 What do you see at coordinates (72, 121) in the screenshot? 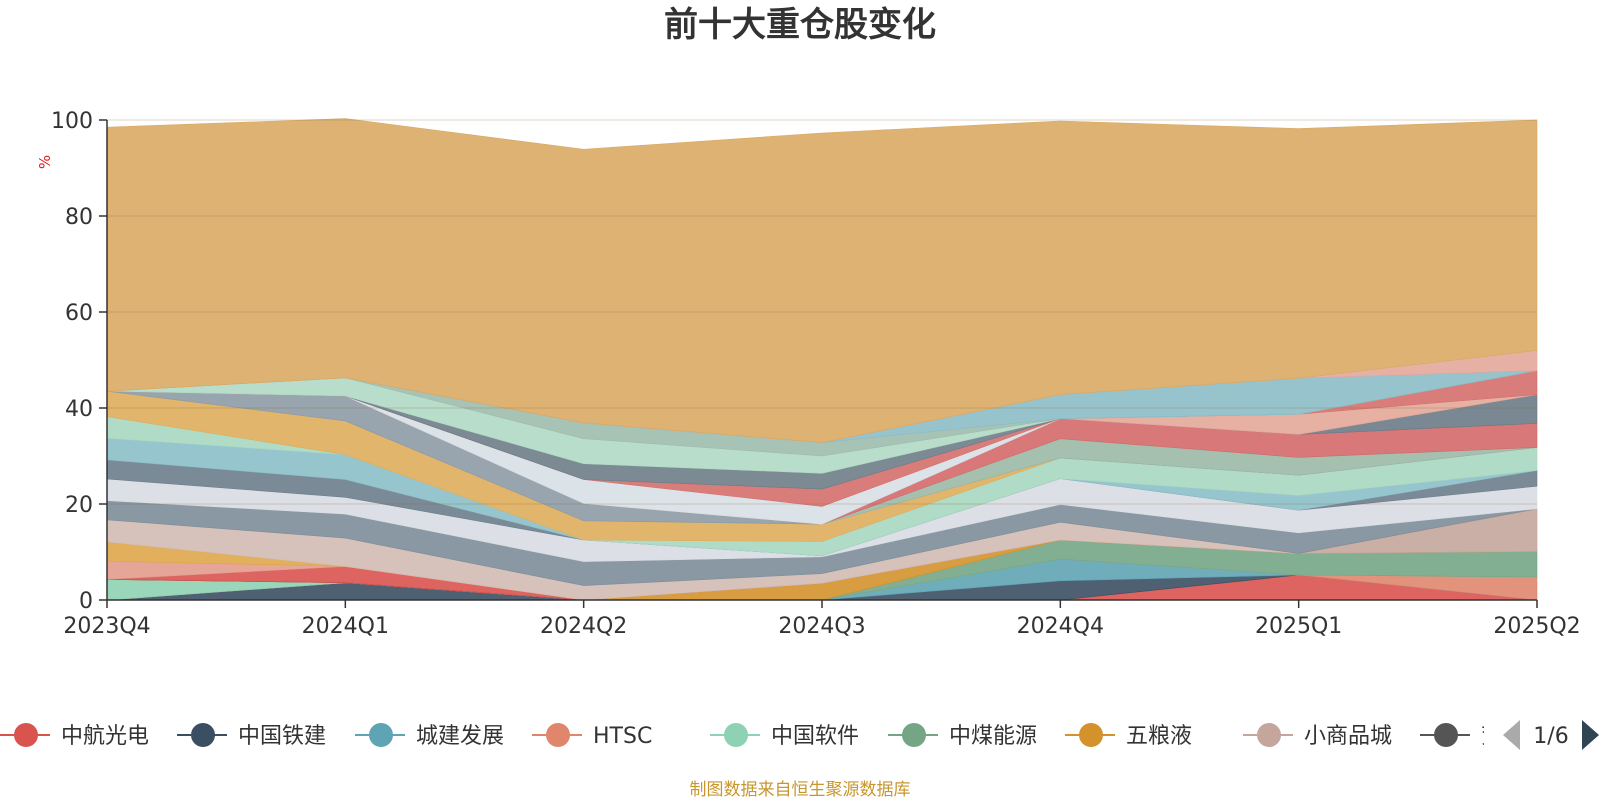
I see `y-tick-label: 100` at bounding box center [72, 121].